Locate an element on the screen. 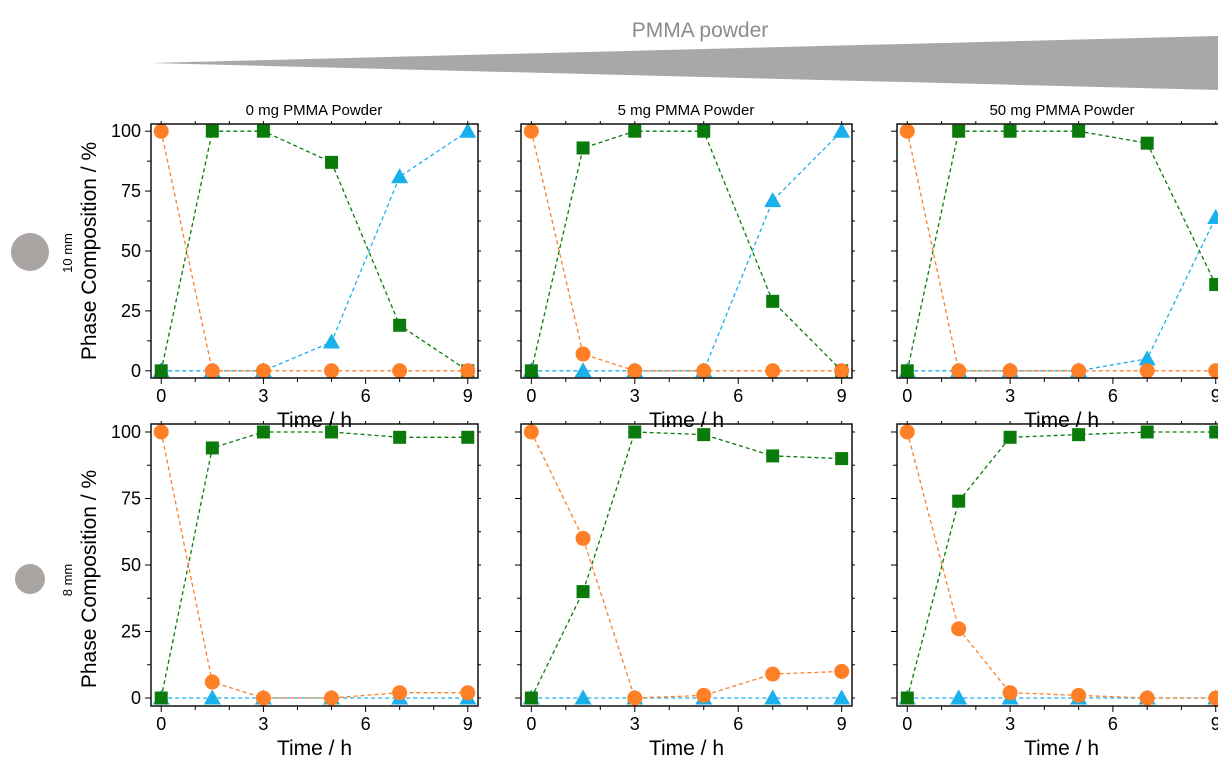 Image resolution: width=1218 pixels, height=769 pixels. chart-panel-10mm-5mg: 0 3 6 9 Time / h is located at coordinates (685, 276).